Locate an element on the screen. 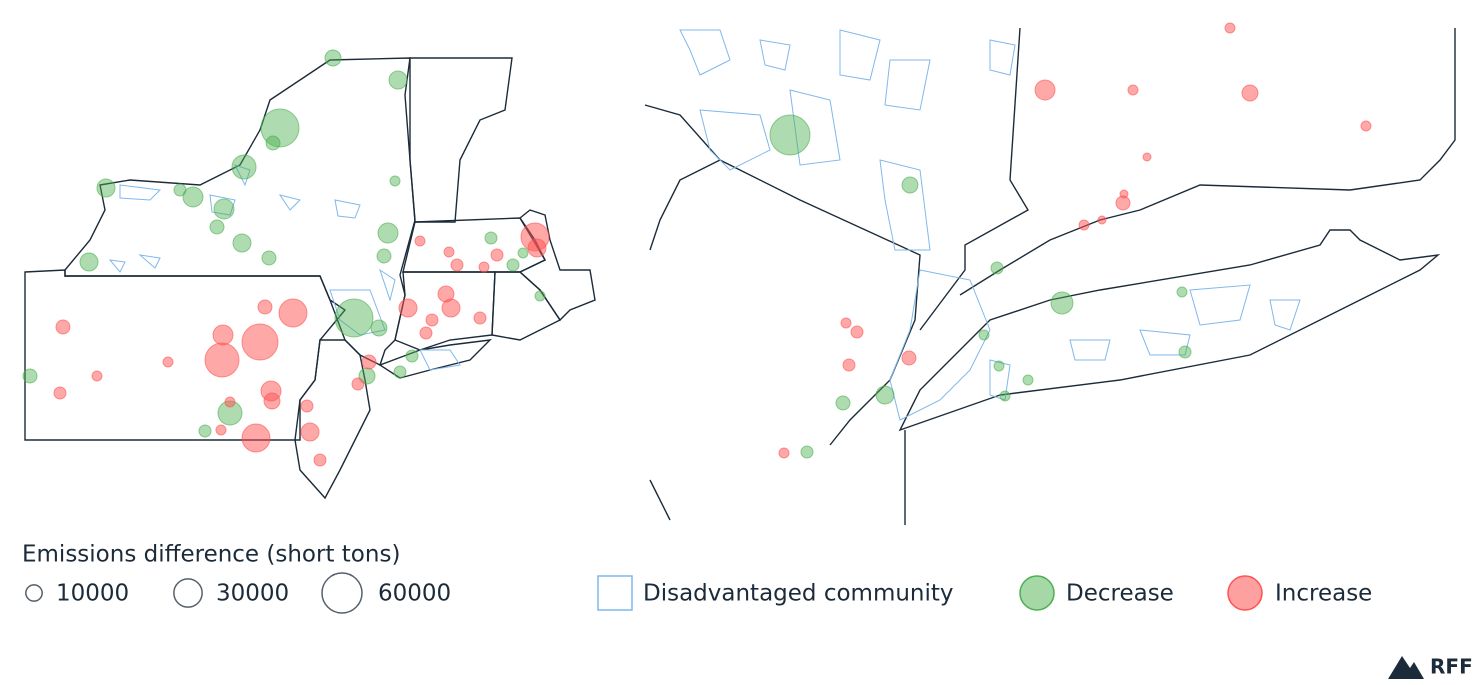 The image size is (1480, 685). size-legend-label: 30000 is located at coordinates (252, 594).